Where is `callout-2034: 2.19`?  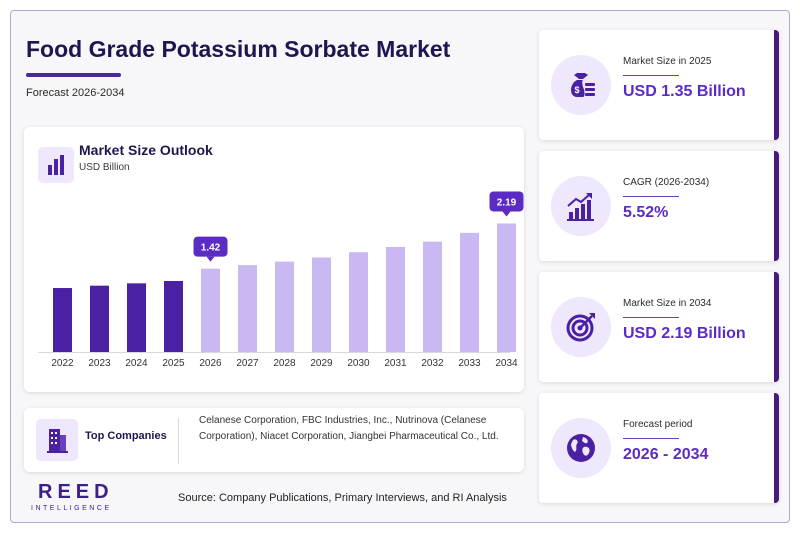 callout-2034: 2.19 is located at coordinates (506, 204).